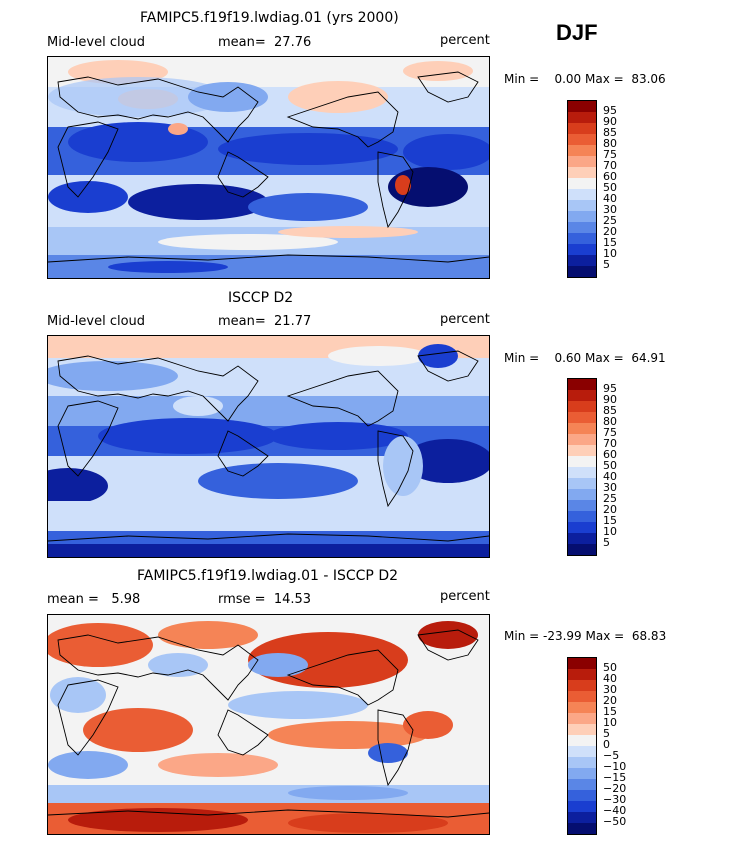  What do you see at coordinates (73, 599) in the screenshot?
I see `panel-3-mean-label: mean =` at bounding box center [73, 599].